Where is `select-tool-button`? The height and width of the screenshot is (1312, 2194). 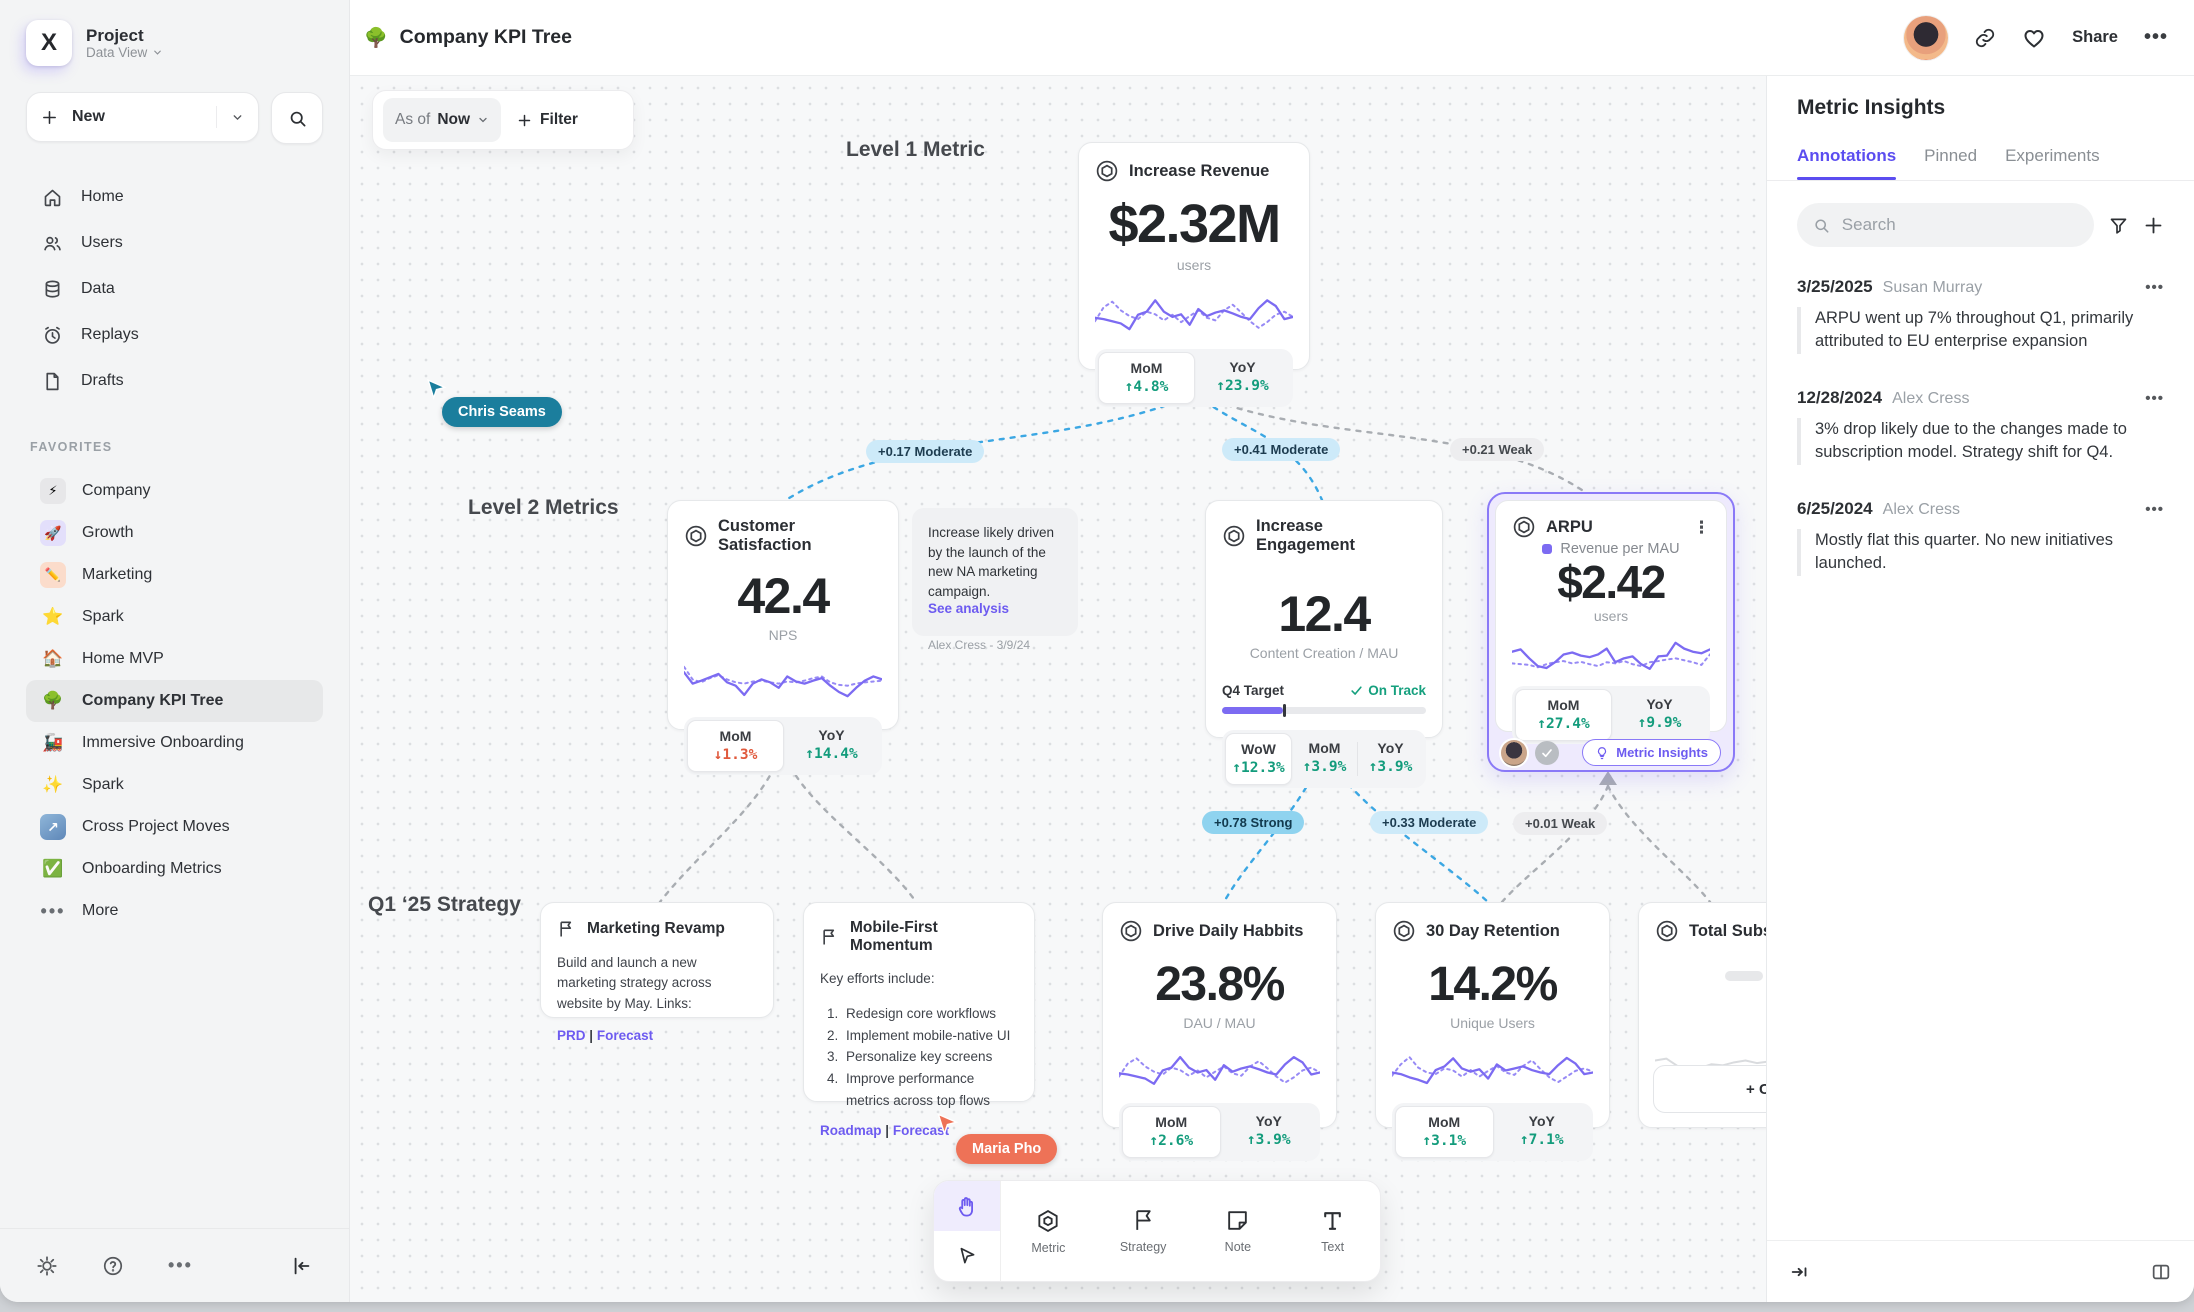 select-tool-button is located at coordinates (967, 1256).